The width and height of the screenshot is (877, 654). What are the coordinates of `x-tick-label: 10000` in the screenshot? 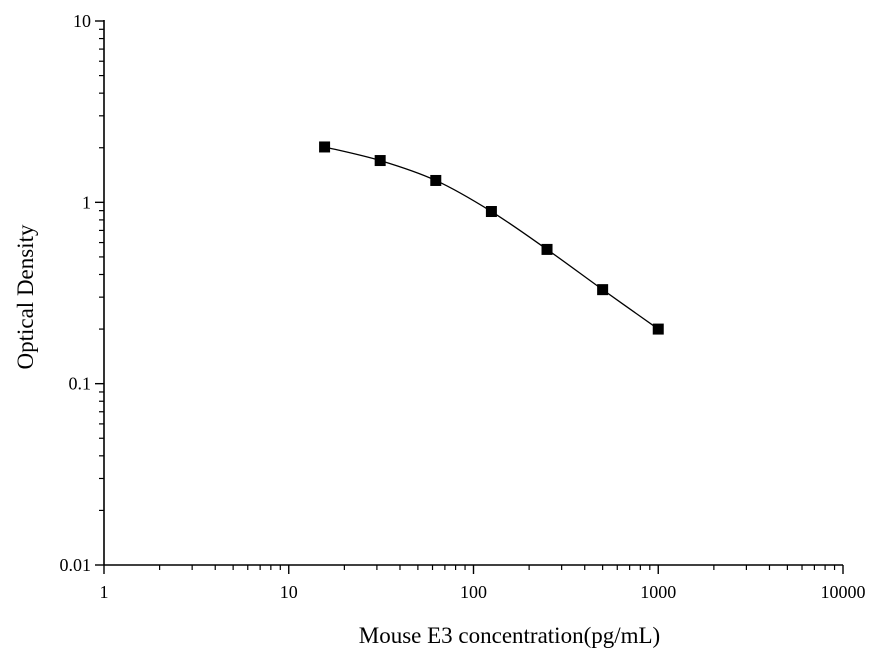 It's located at (843, 592).